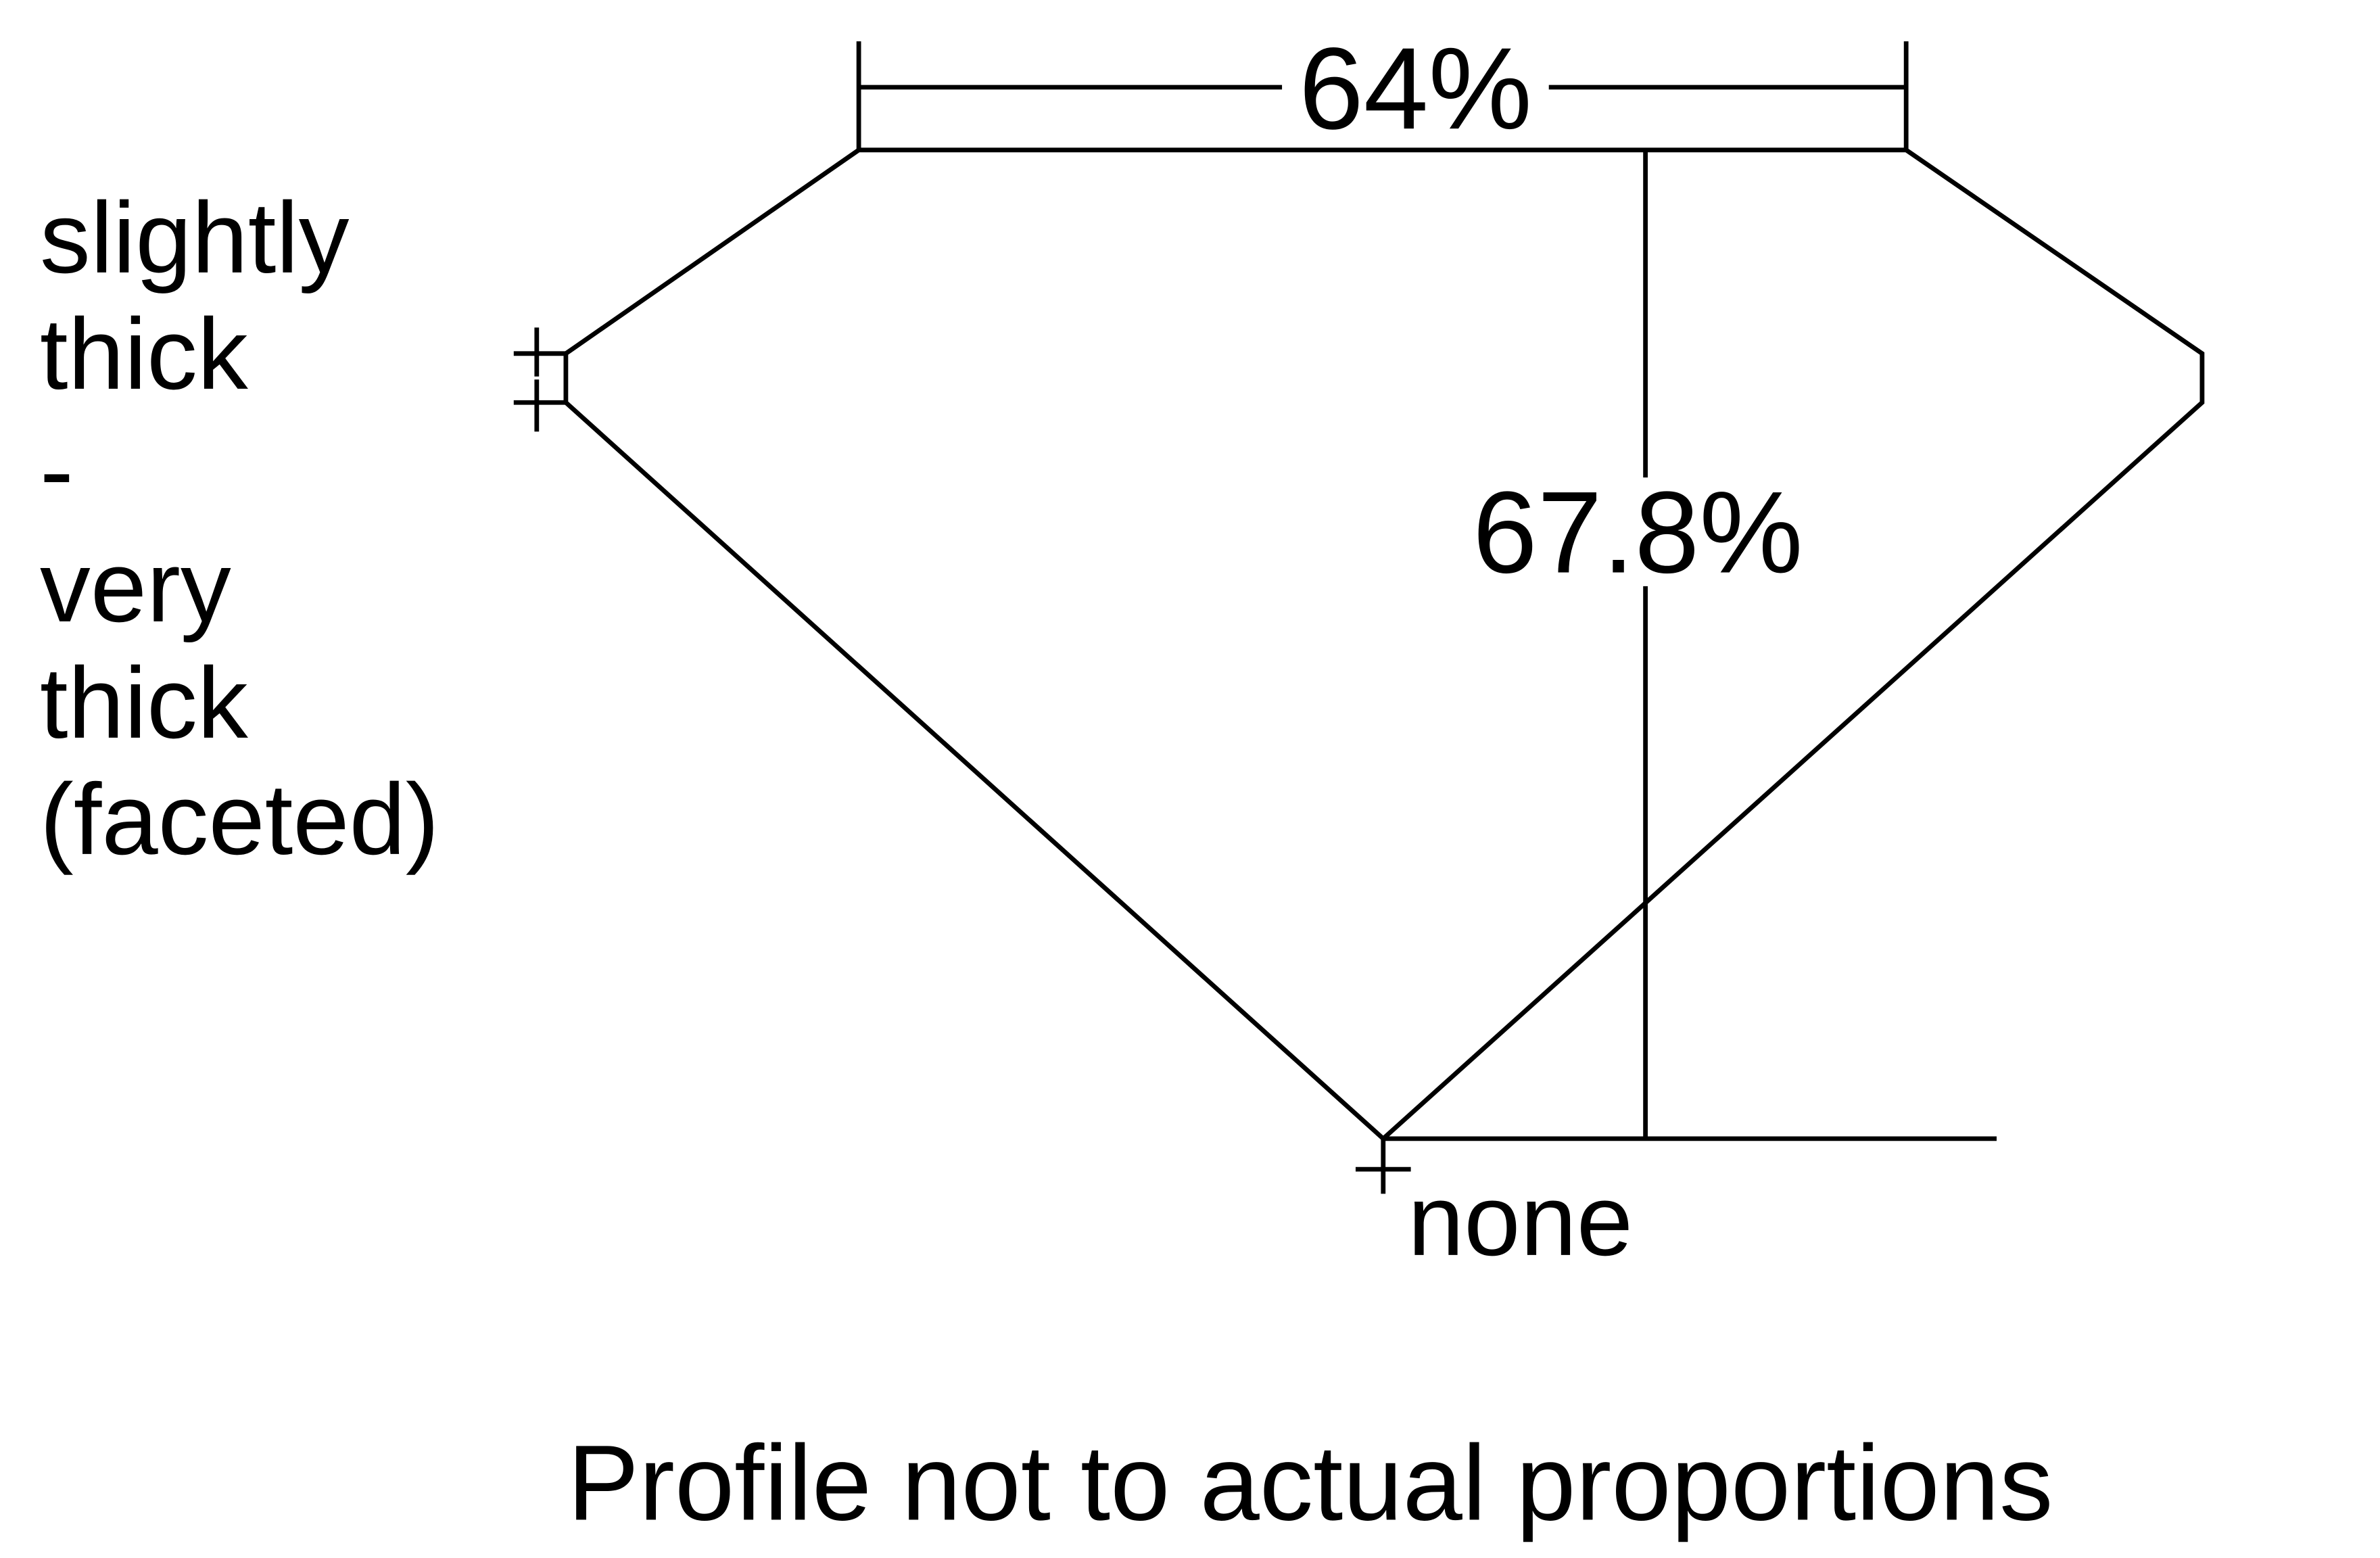 This screenshot has height=1558, width=2380. What do you see at coordinates (1520, 1220) in the screenshot?
I see `culet-label: none` at bounding box center [1520, 1220].